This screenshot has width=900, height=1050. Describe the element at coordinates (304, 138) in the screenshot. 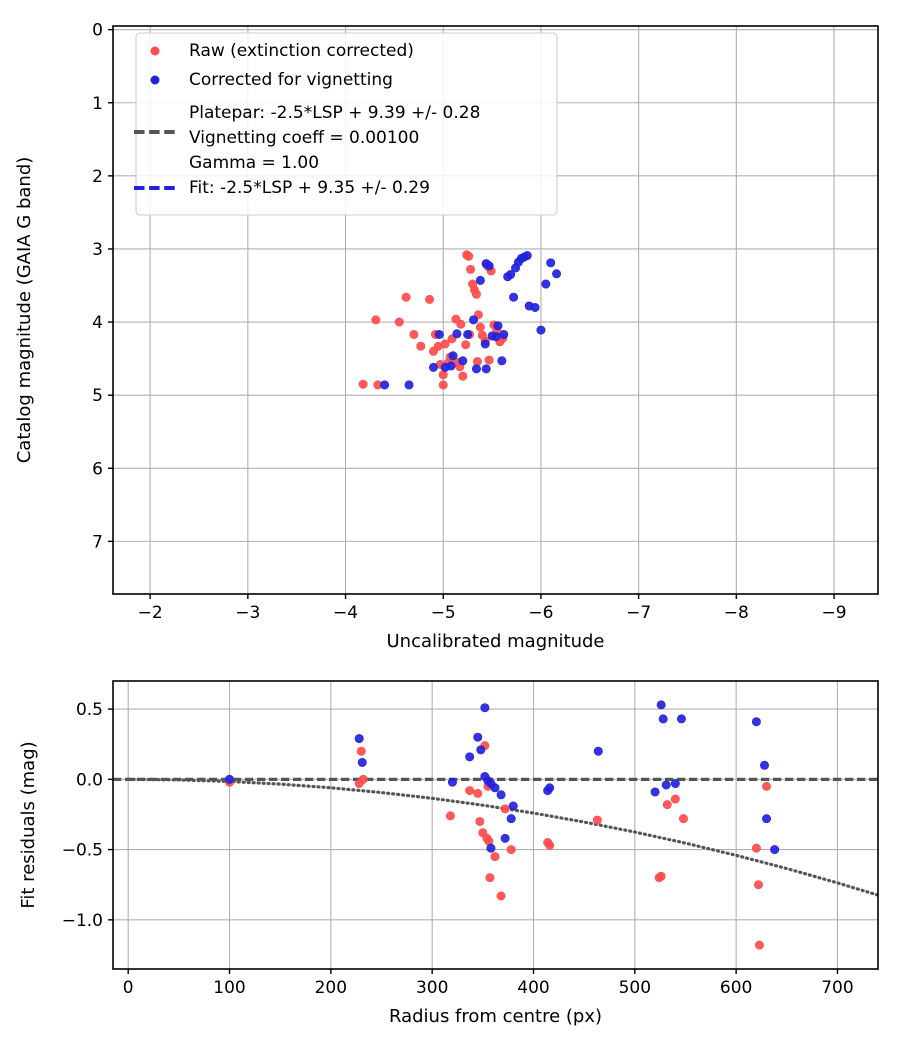

I see `legend-label-line-2: Vignetting coeff = 0.00100` at that location.